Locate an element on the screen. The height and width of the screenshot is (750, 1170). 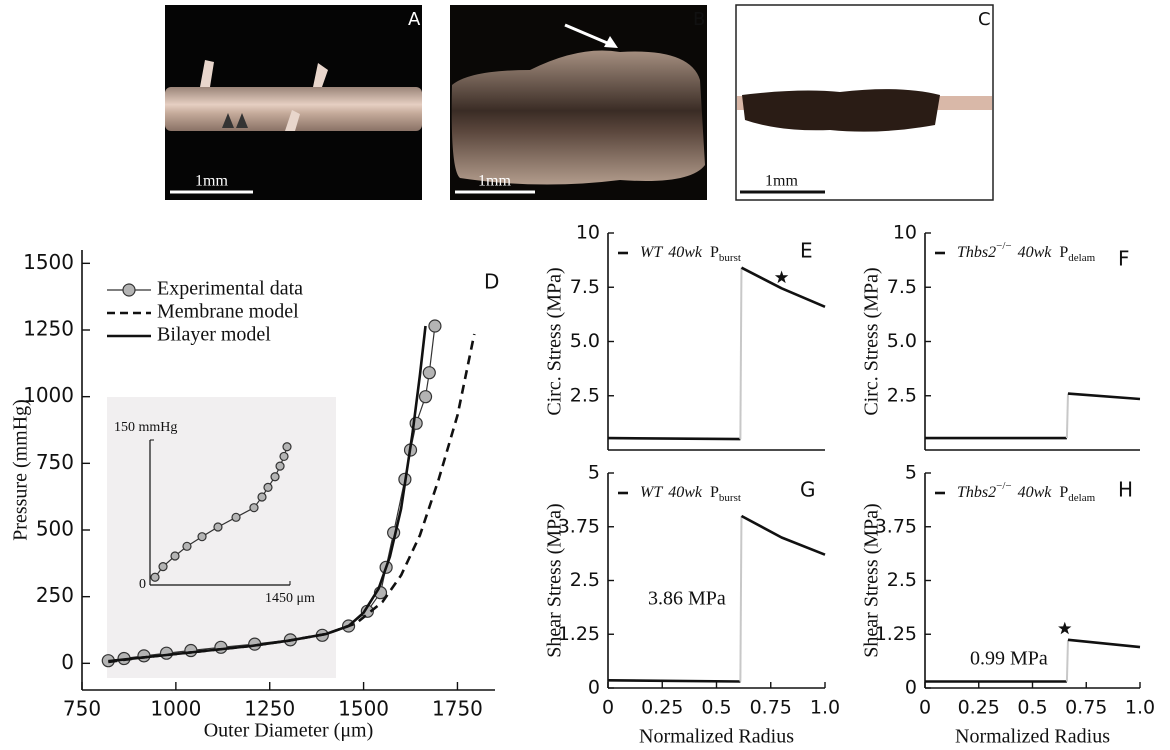
y-tick-label: 500 is located at coordinates (55, 529).